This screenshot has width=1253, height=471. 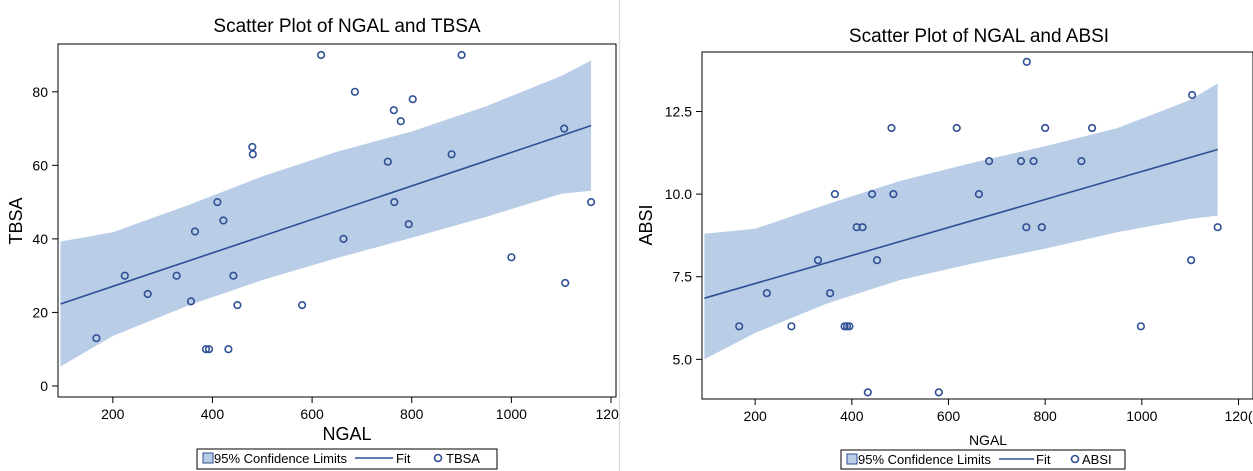 I want to click on y-tick-label: 12.5, so click(x=678, y=111).